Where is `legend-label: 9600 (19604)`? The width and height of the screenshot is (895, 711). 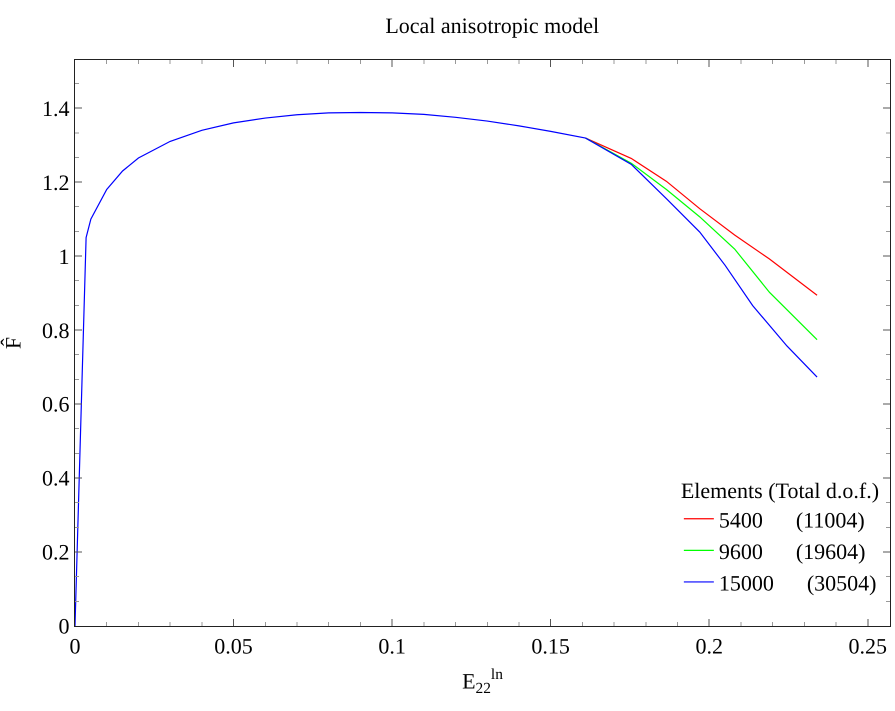
legend-label: 9600 (19604) is located at coordinates (792, 551).